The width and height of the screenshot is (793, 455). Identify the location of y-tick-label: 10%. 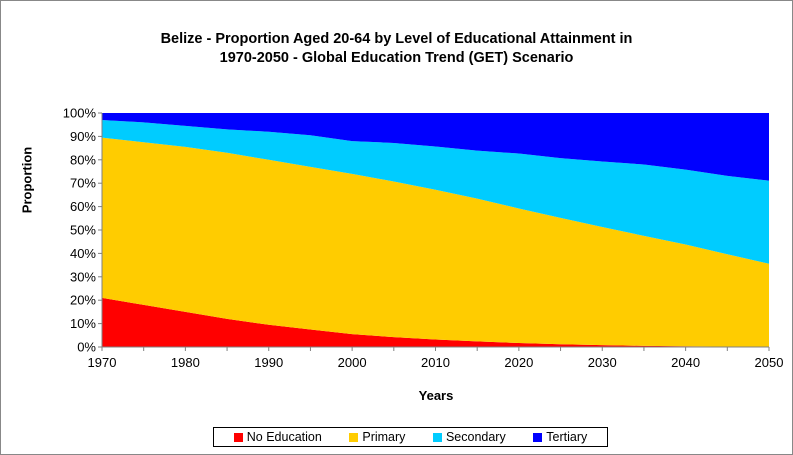
(83, 323).